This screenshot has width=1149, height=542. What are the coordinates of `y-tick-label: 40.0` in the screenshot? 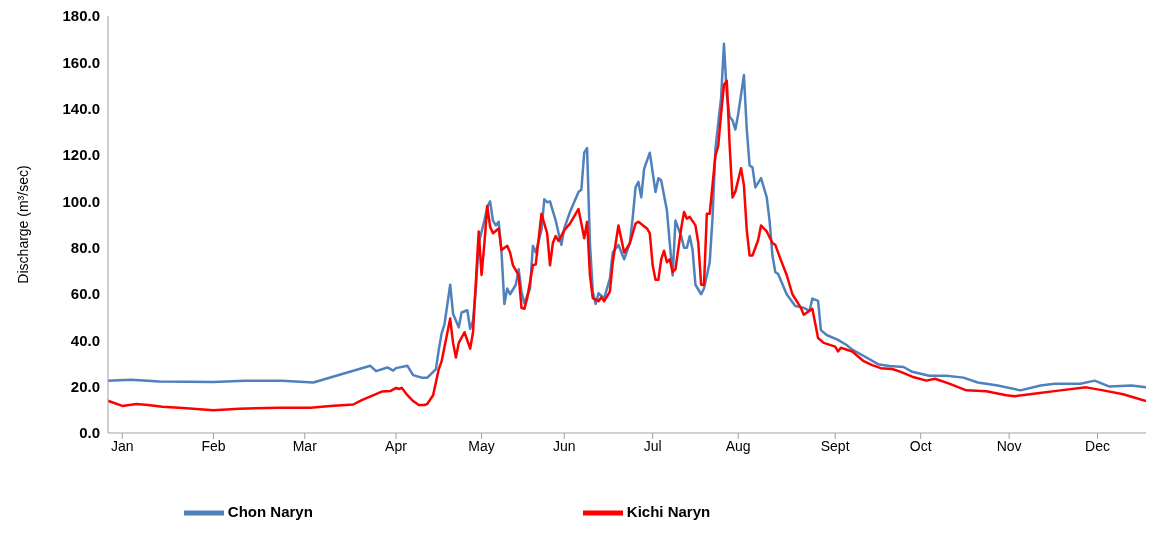 It's located at (85, 340).